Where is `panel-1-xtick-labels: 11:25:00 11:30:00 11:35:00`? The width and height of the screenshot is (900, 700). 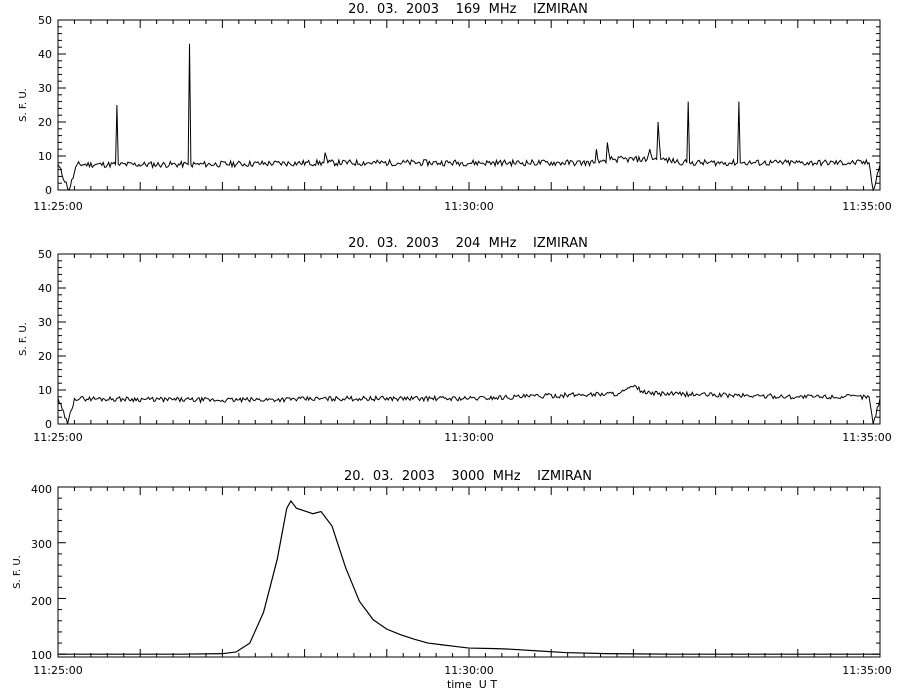 panel-1-xtick-labels: 11:25:00 11:30:00 11:35:00 is located at coordinates (462, 206).